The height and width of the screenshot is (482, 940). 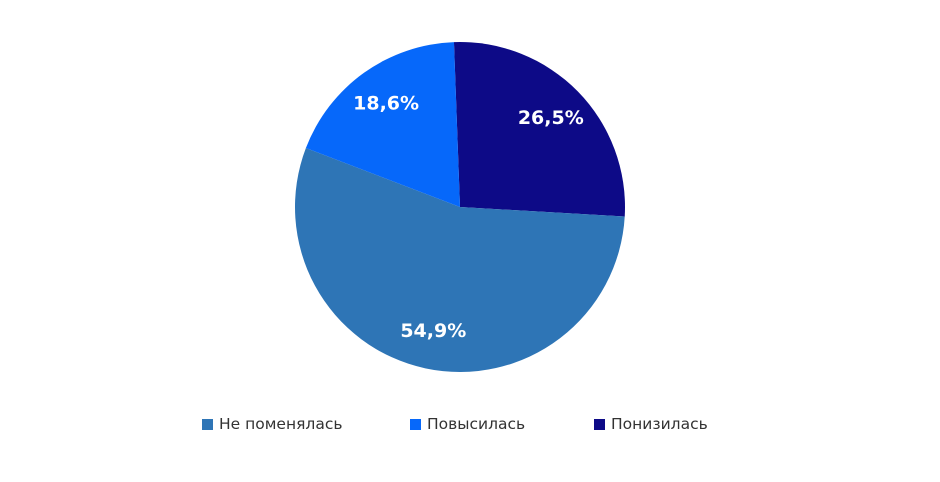 I want to click on legend-label-decreased: Понизилась, so click(x=659, y=424).